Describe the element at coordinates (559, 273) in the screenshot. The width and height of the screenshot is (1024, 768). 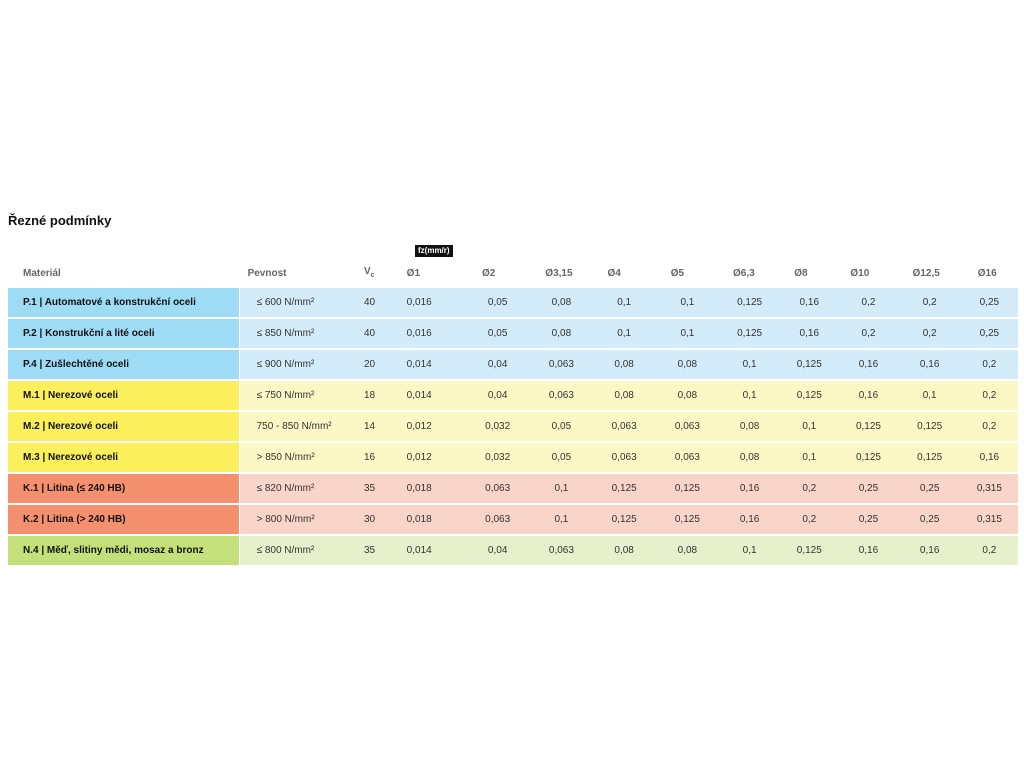
I see `header-diameter: Ø3,15` at that location.